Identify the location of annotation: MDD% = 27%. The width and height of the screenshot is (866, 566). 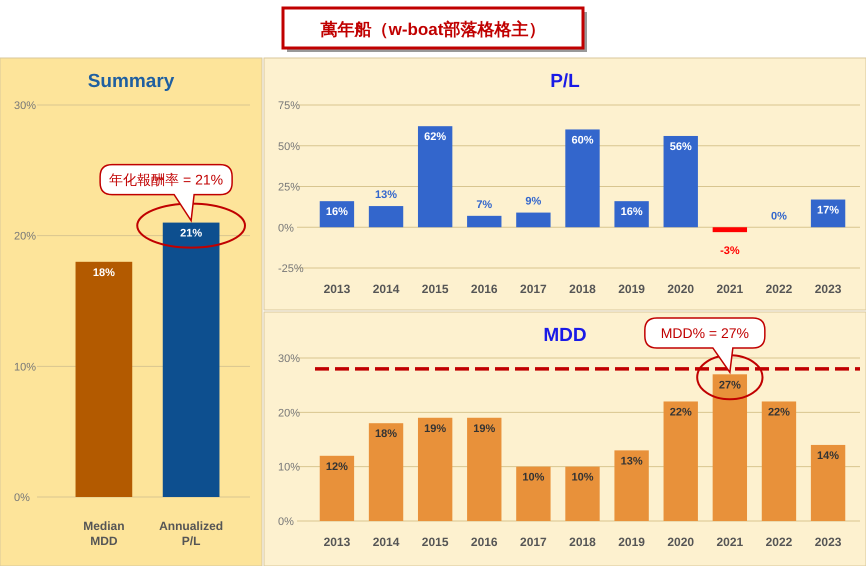
(704, 333).